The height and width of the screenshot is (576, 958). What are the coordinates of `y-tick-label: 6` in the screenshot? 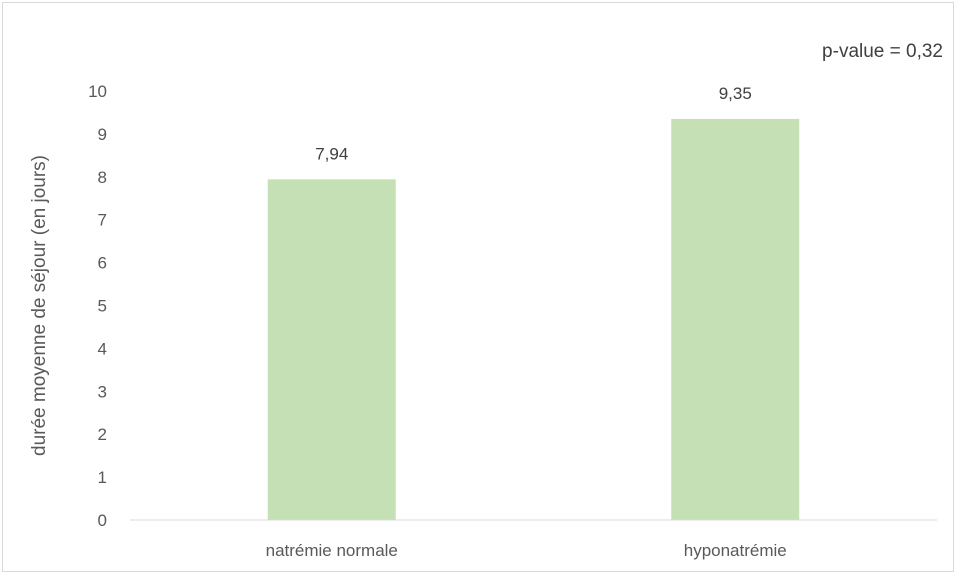 It's located at (102, 263).